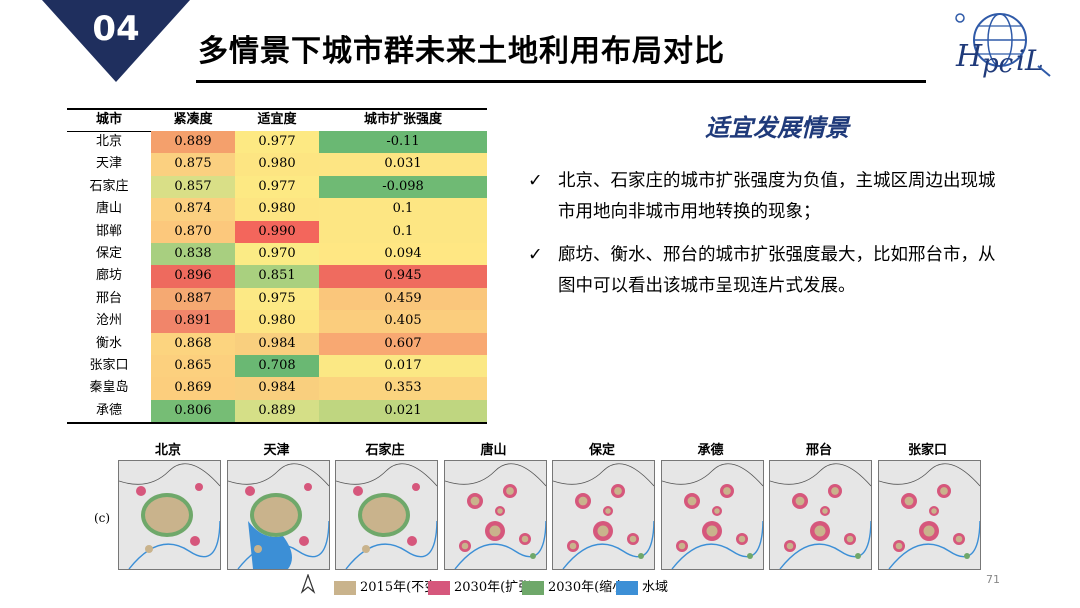 Image resolution: width=1080 pixels, height=608 pixels. I want to click on cell-compact: 0.875, so click(193, 164).